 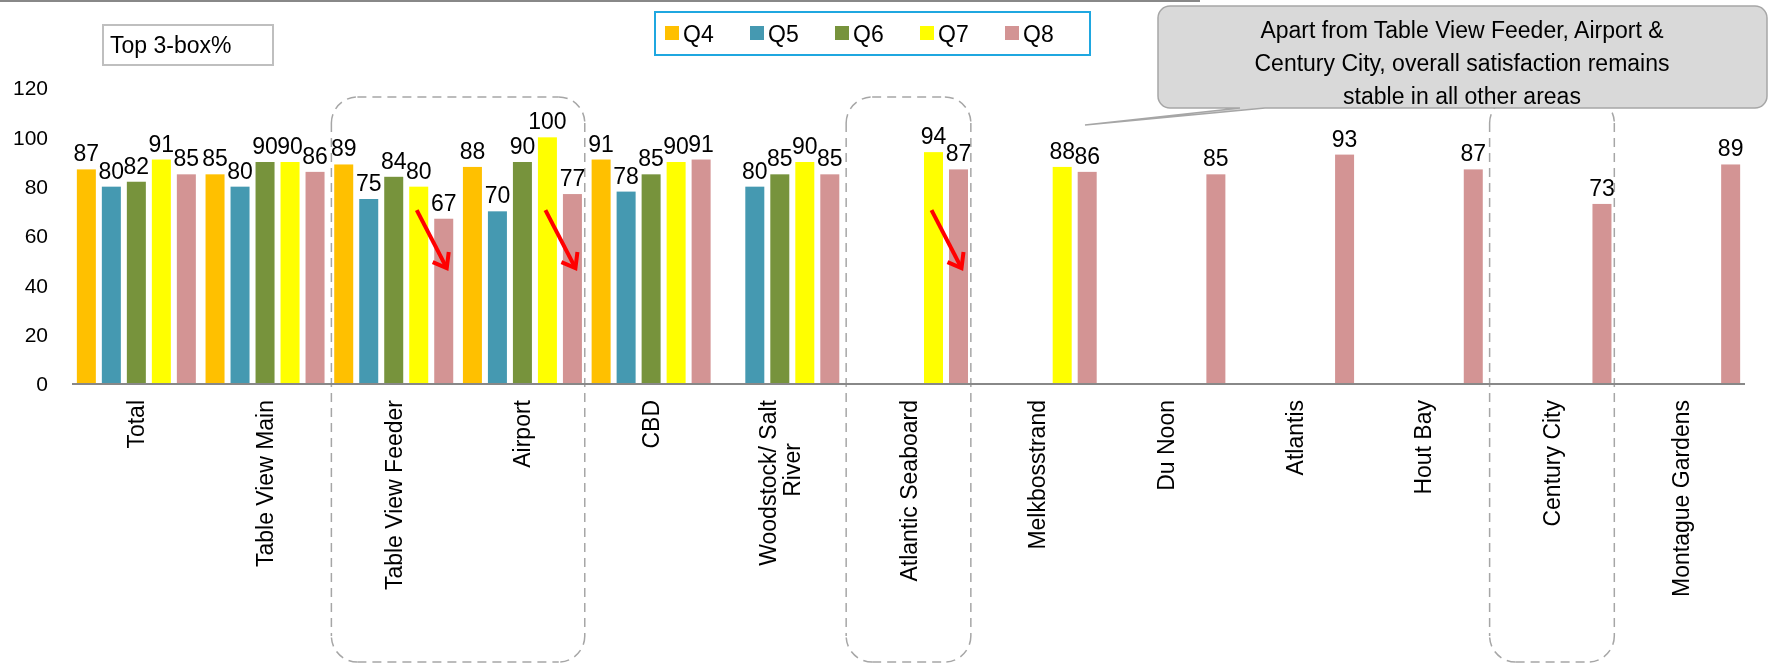 I want to click on data-label: 67, so click(x=443, y=202).